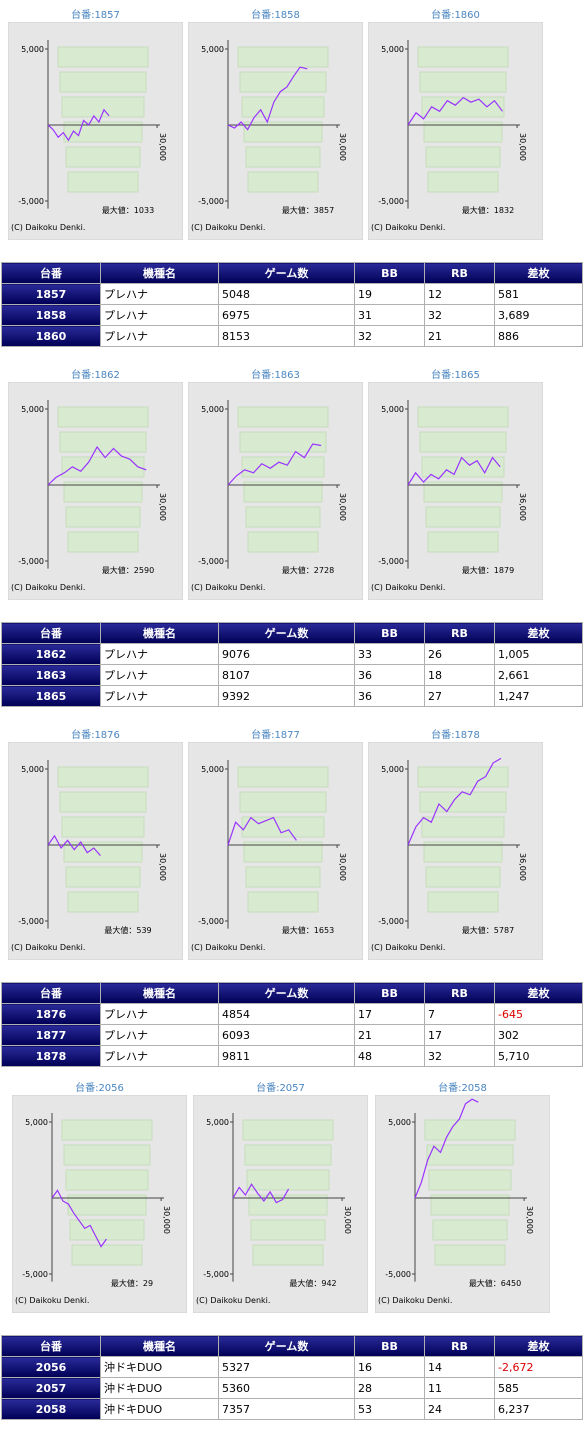 The height and width of the screenshot is (1436, 585). Describe the element at coordinates (51, 993) in the screenshot. I see `header-cell: 台番` at that location.